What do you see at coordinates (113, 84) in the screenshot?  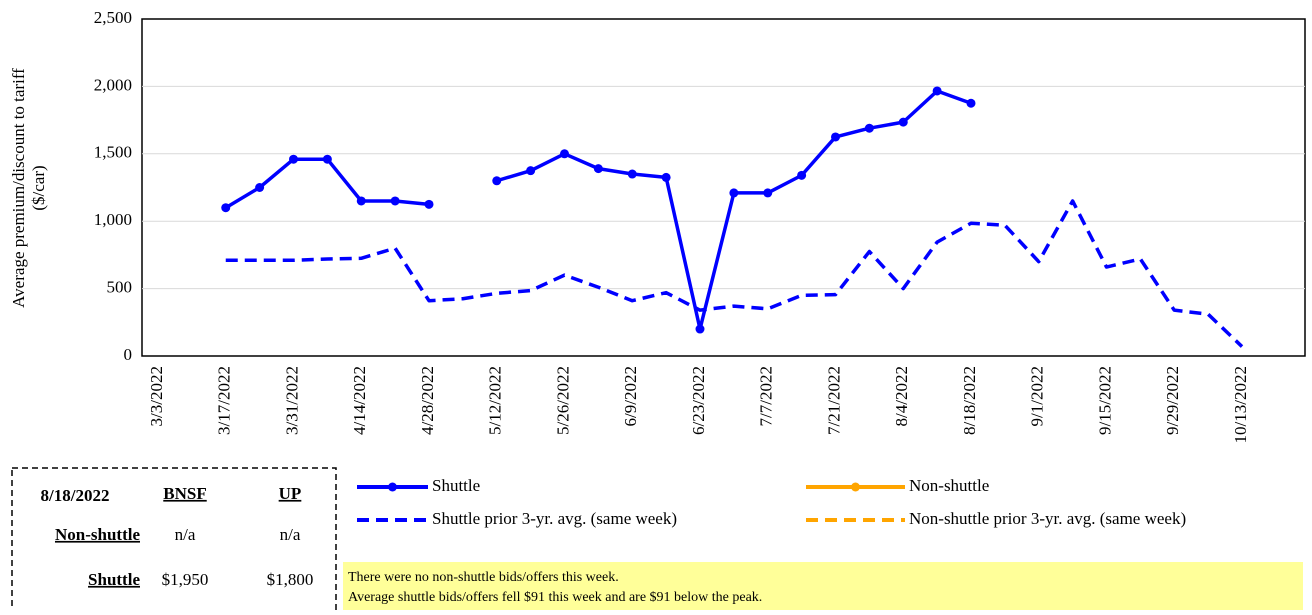 I see `y-tick-label: 2,000` at bounding box center [113, 84].